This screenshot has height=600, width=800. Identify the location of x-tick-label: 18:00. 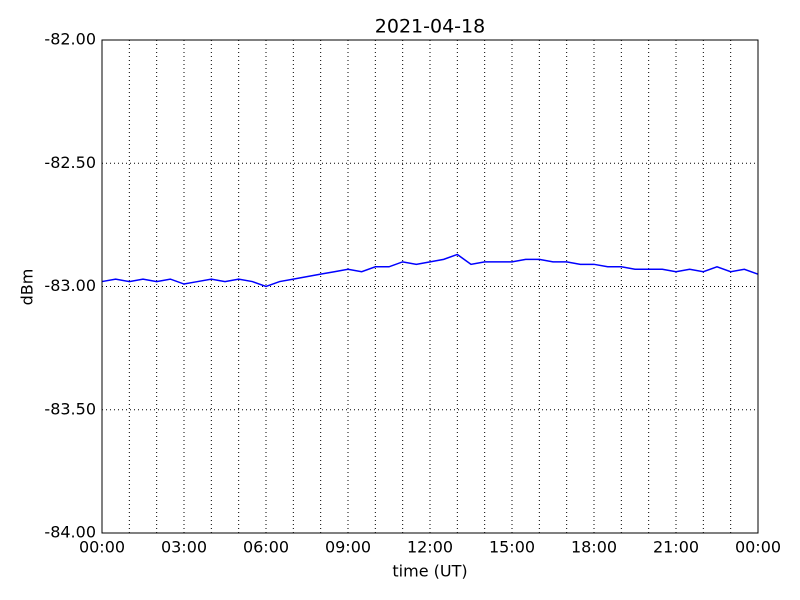
(594, 547).